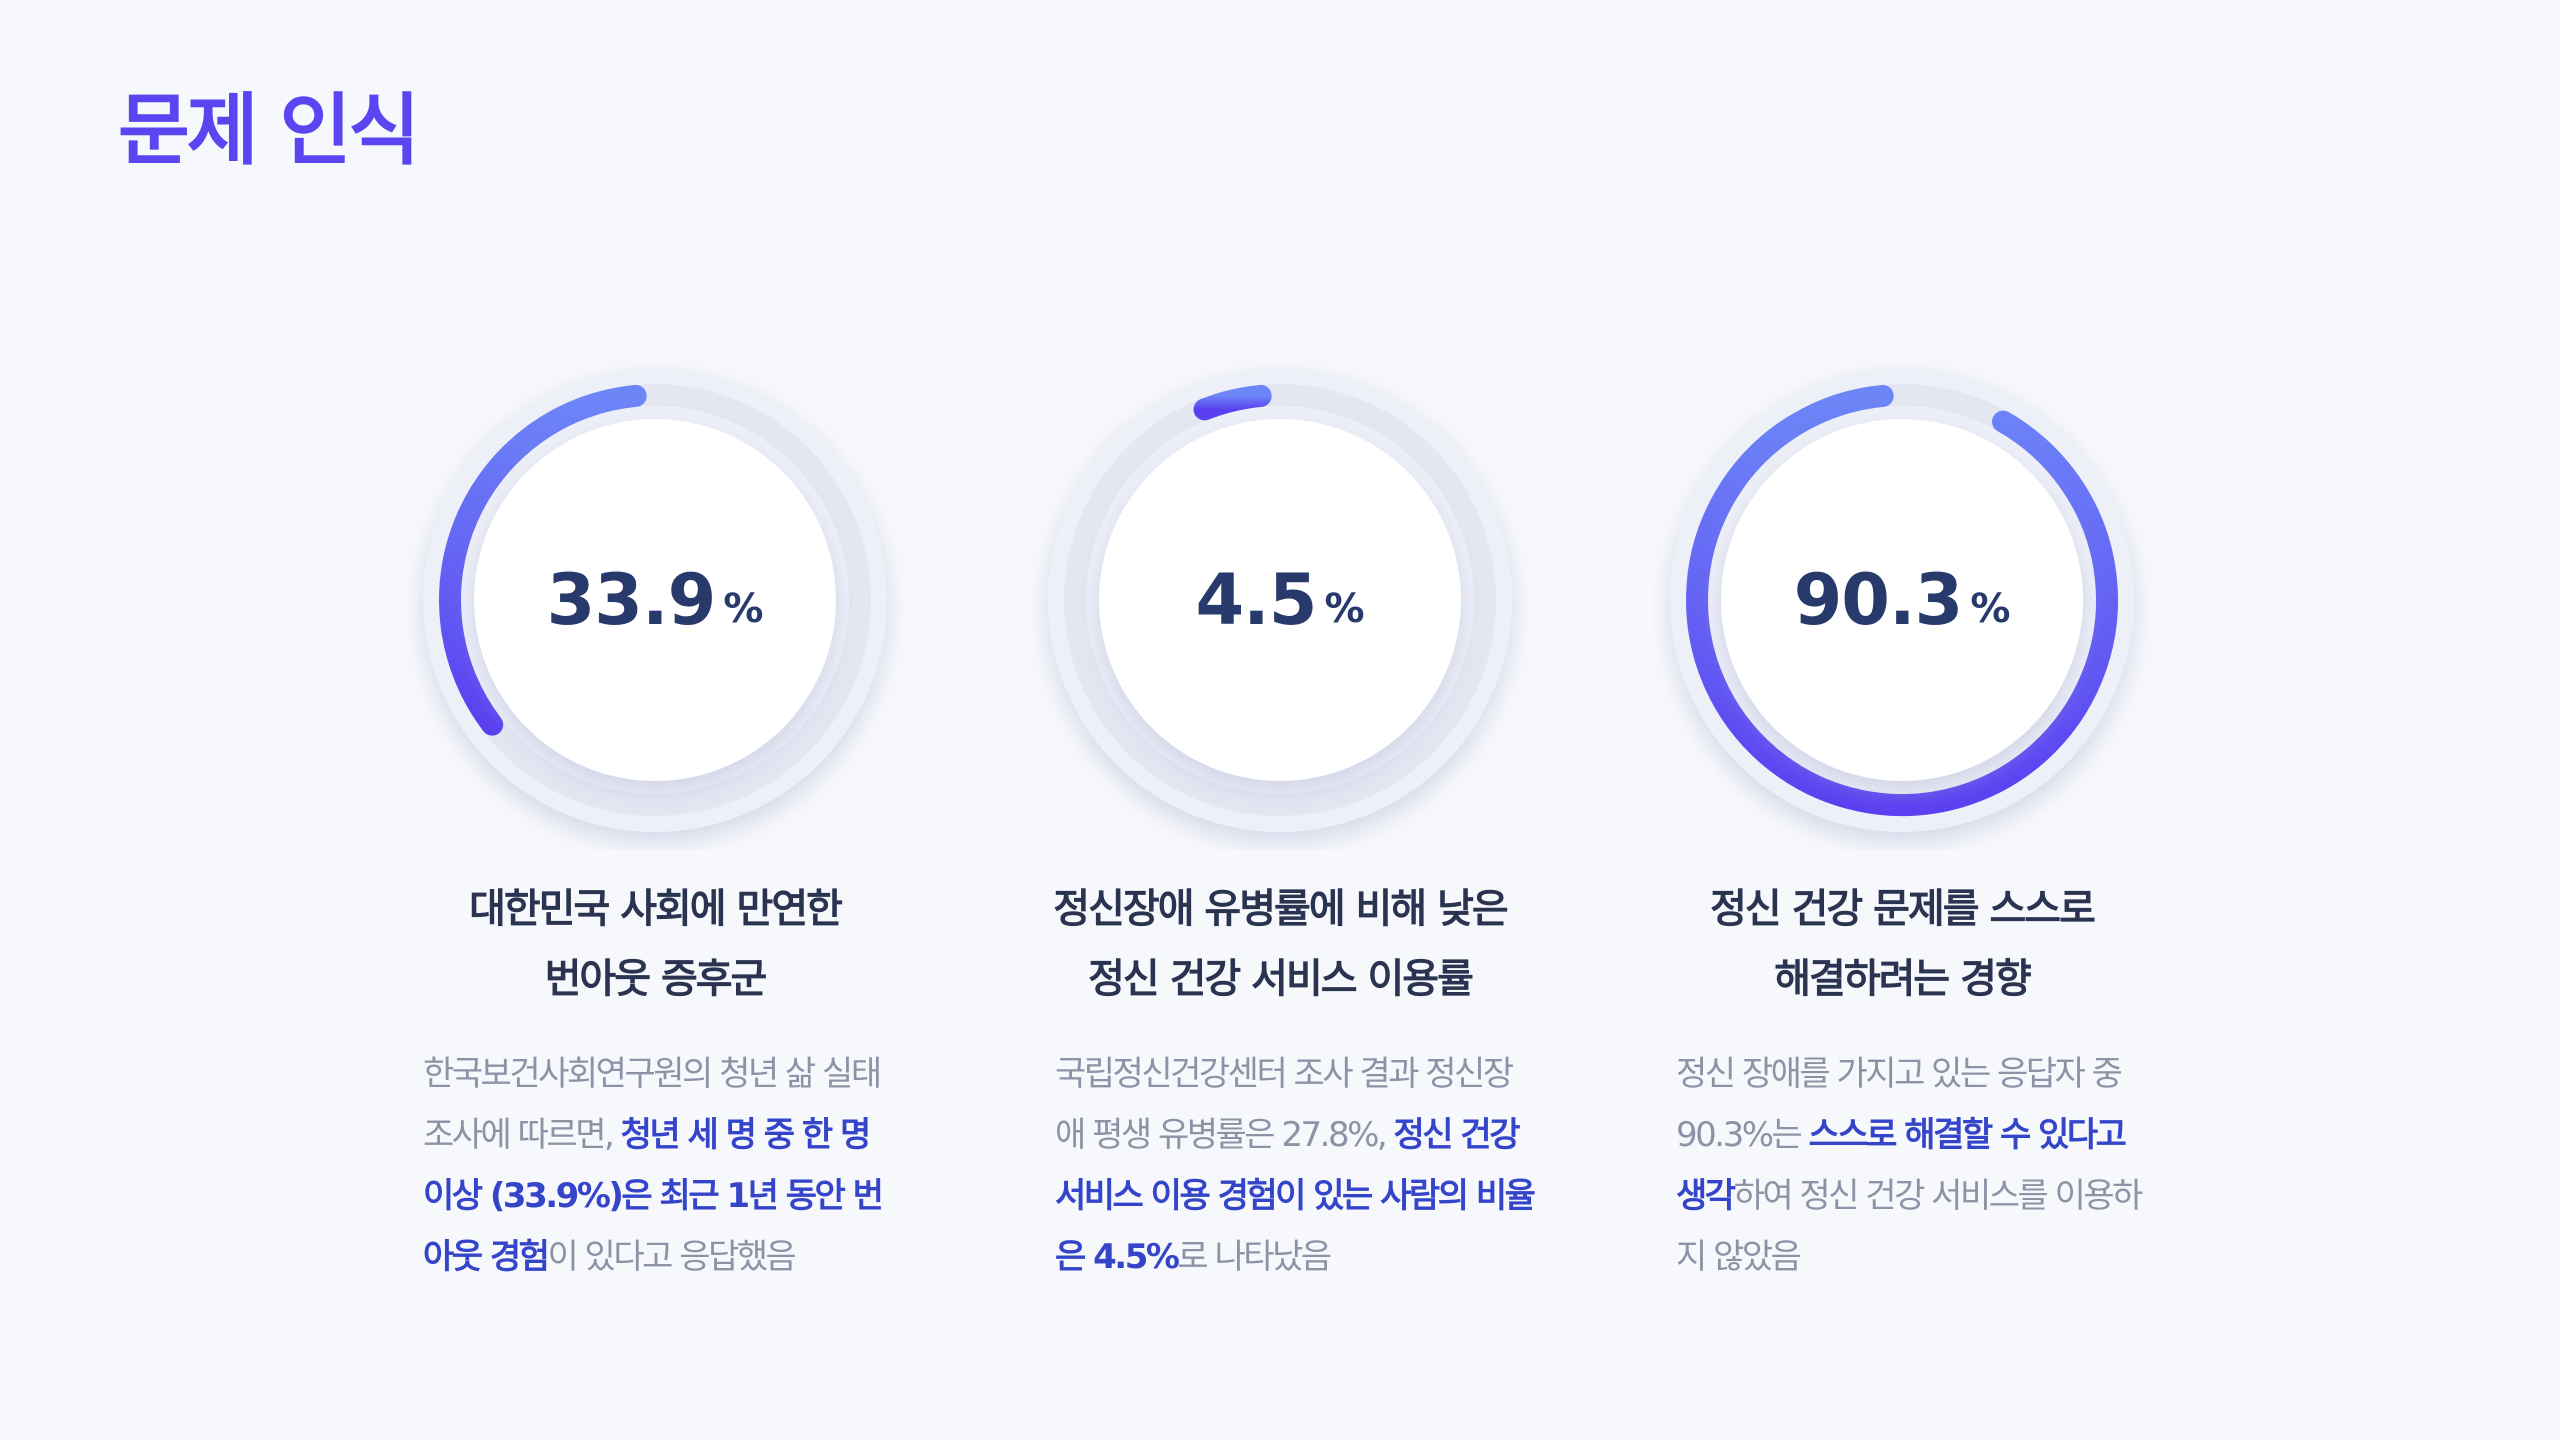 The image size is (2560, 1440). Describe the element at coordinates (671, 1257) in the screenshot. I see `stat-description-text-end: 이 있다고 응답했음` at that location.